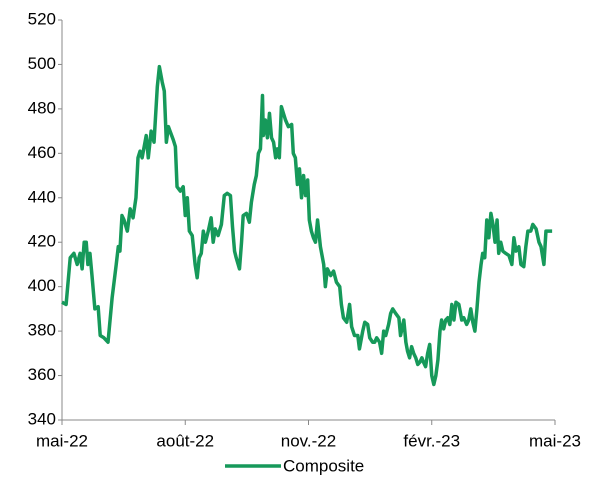 This screenshot has height=479, width=590. I want to click on y-tick-label: 480, so click(42, 107).